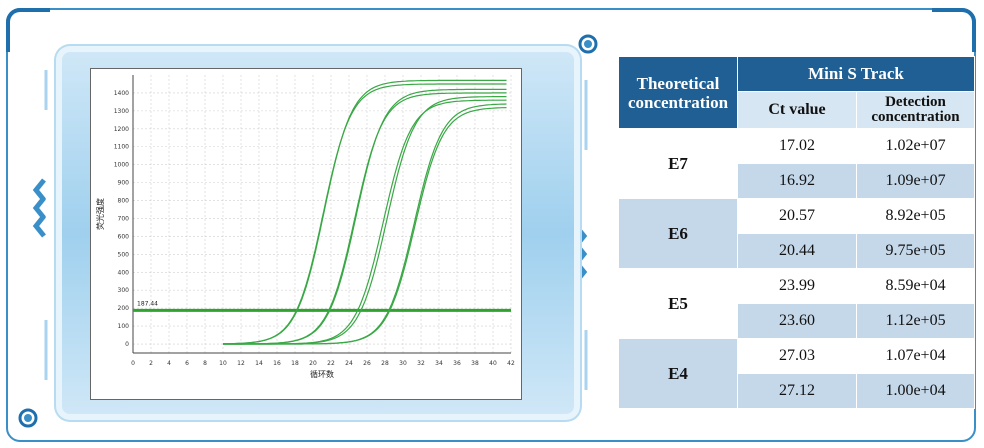  Describe the element at coordinates (797, 286) in the screenshot. I see `ct-cell: 23.99` at that location.